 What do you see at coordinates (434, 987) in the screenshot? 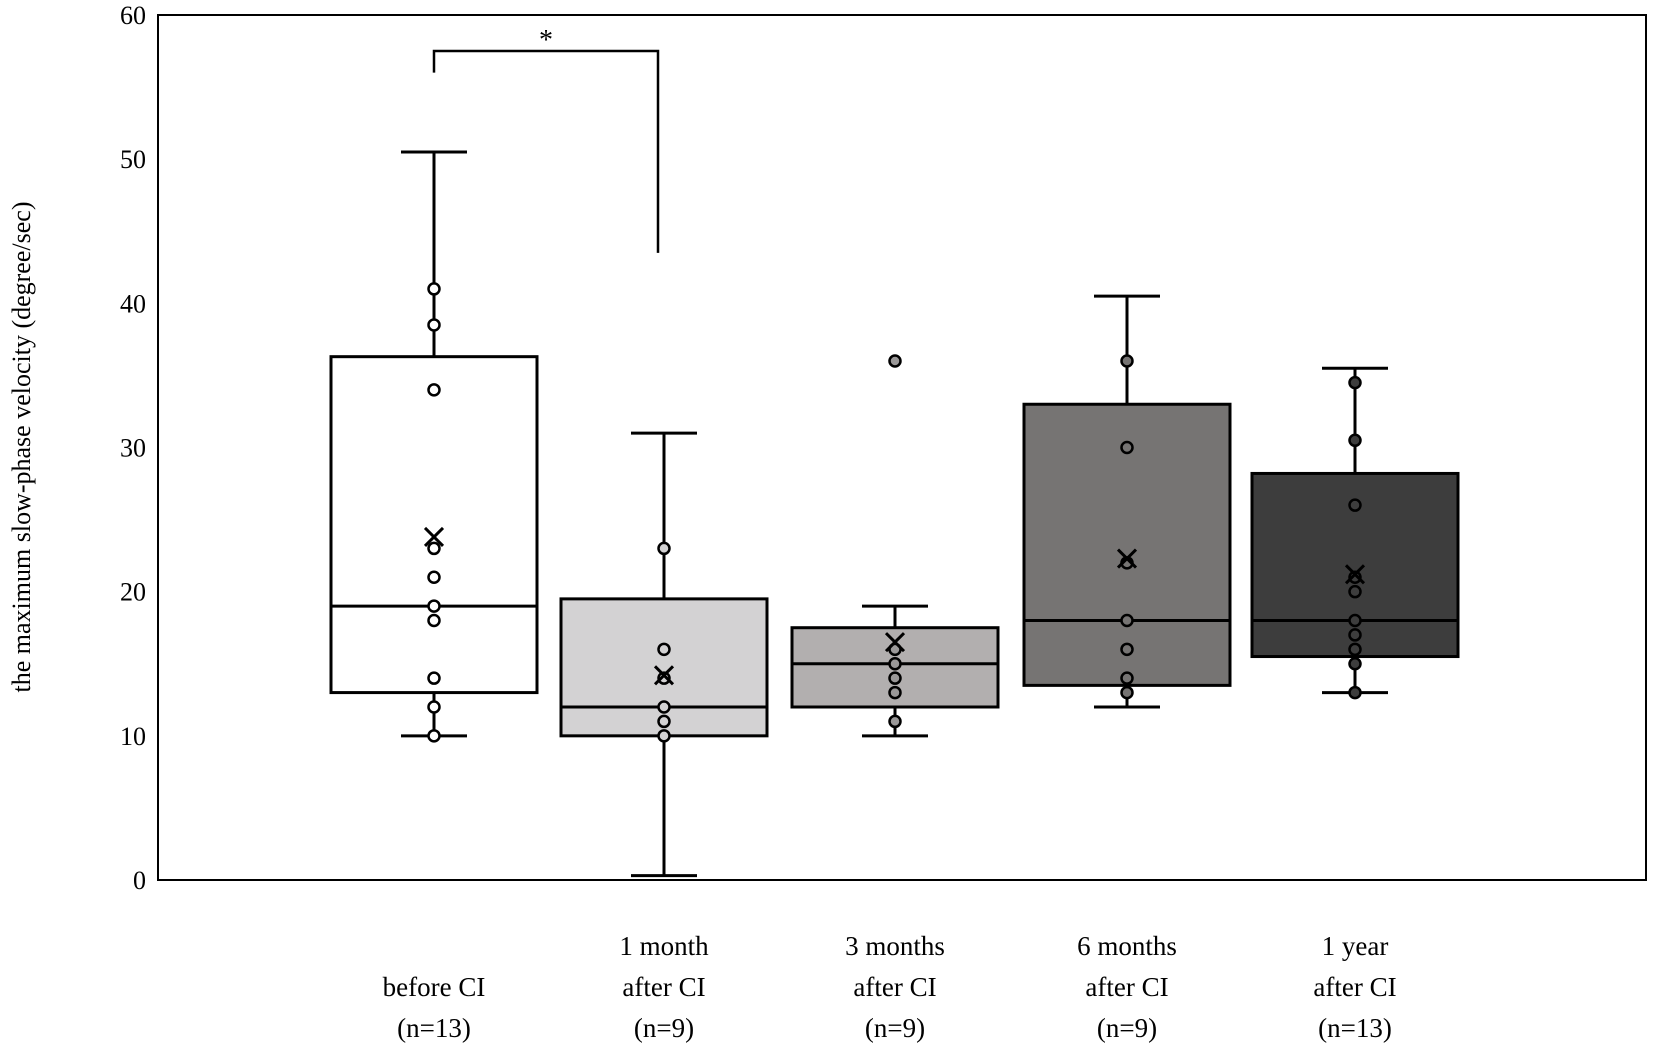
I see `x-category-label: before CI` at bounding box center [434, 987].